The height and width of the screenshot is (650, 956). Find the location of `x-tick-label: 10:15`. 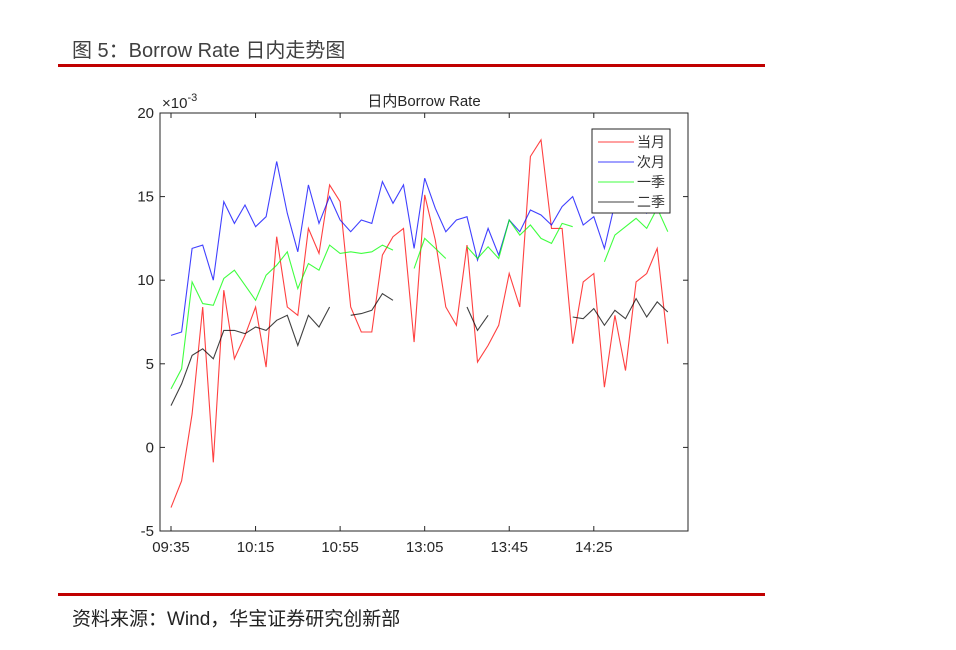

x-tick-label: 10:15 is located at coordinates (256, 547).